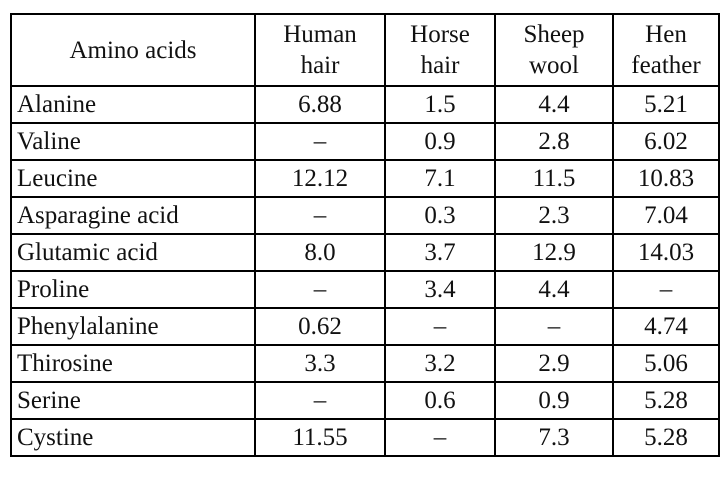  What do you see at coordinates (666, 141) in the screenshot?
I see `hen-feather-value: 6.02` at bounding box center [666, 141].